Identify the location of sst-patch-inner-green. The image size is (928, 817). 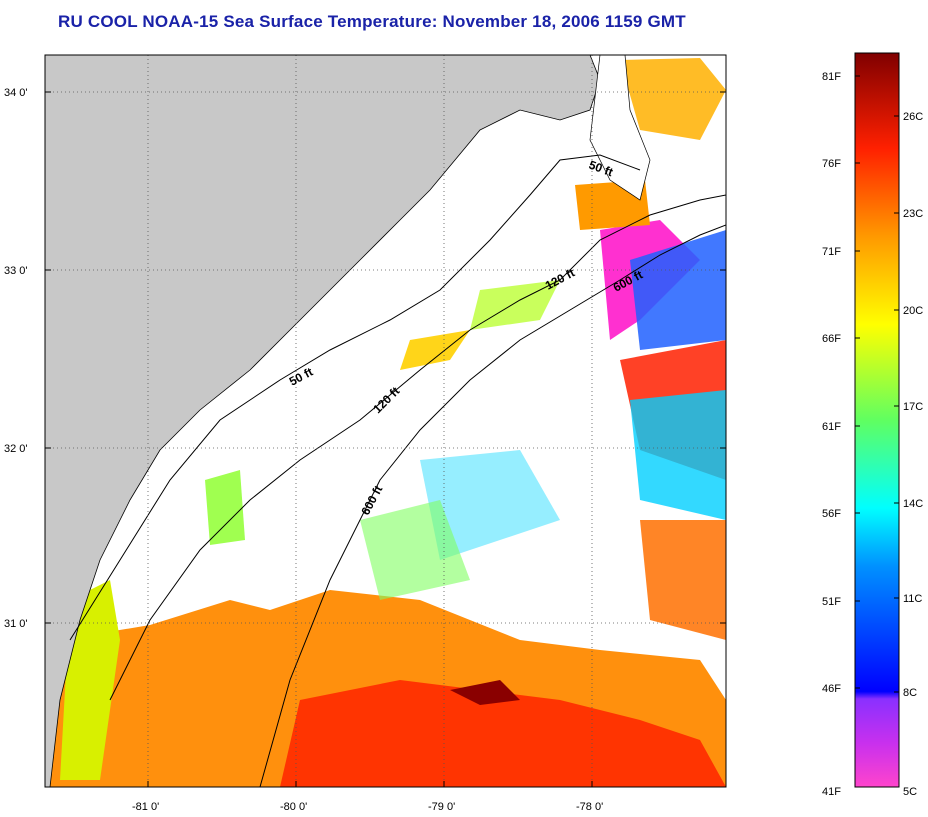
(225, 507).